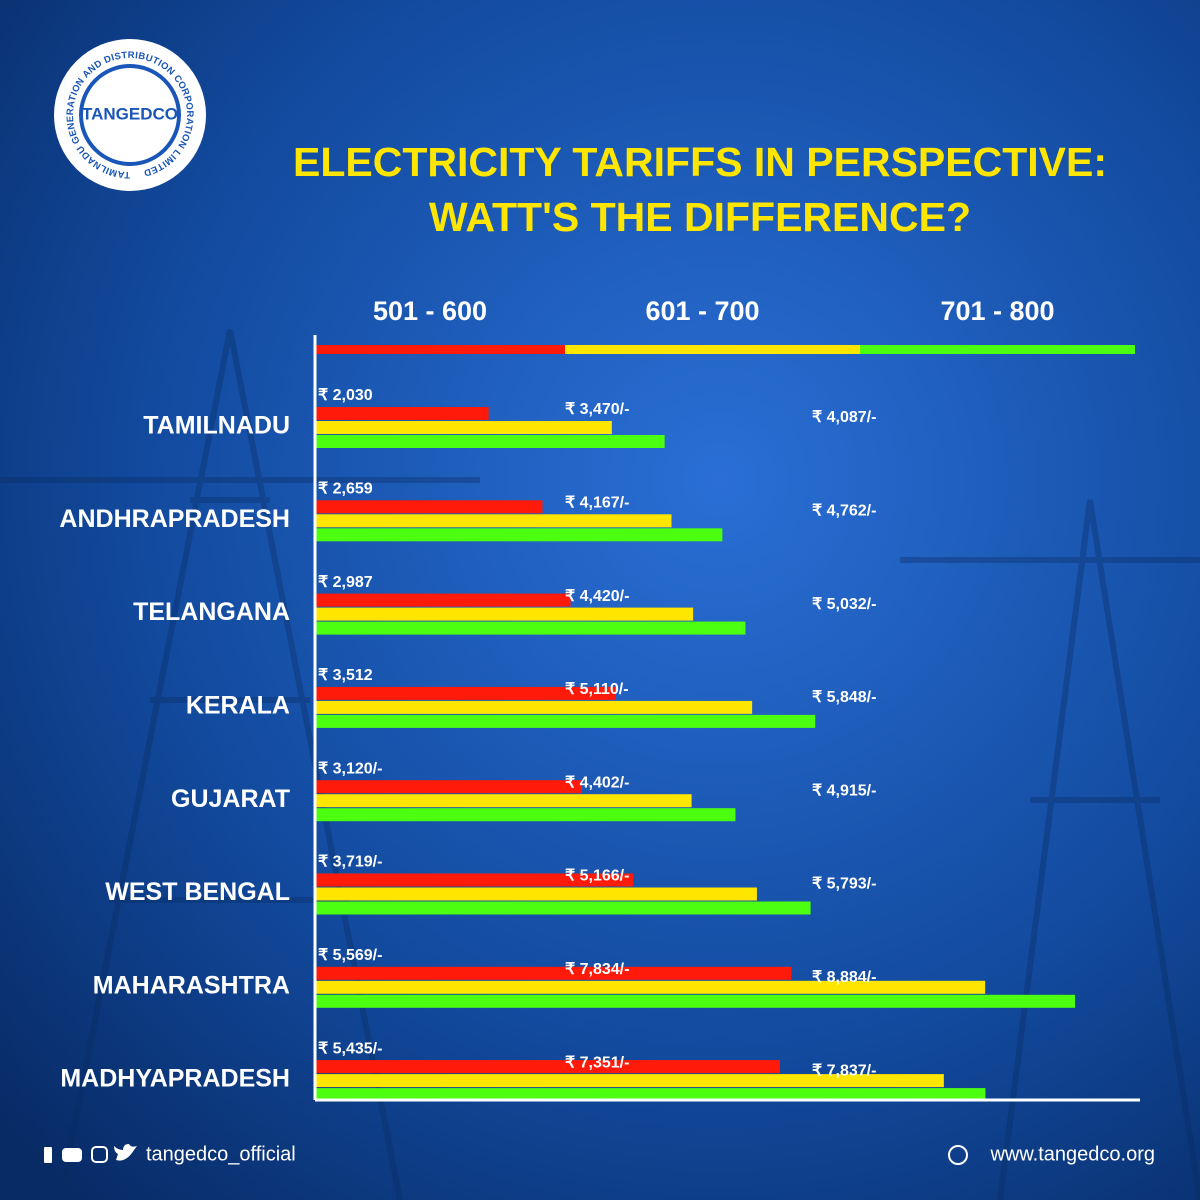 The width and height of the screenshot is (1200, 1200). Describe the element at coordinates (230, 799) in the screenshot. I see `category-label: GUJARAT` at that location.